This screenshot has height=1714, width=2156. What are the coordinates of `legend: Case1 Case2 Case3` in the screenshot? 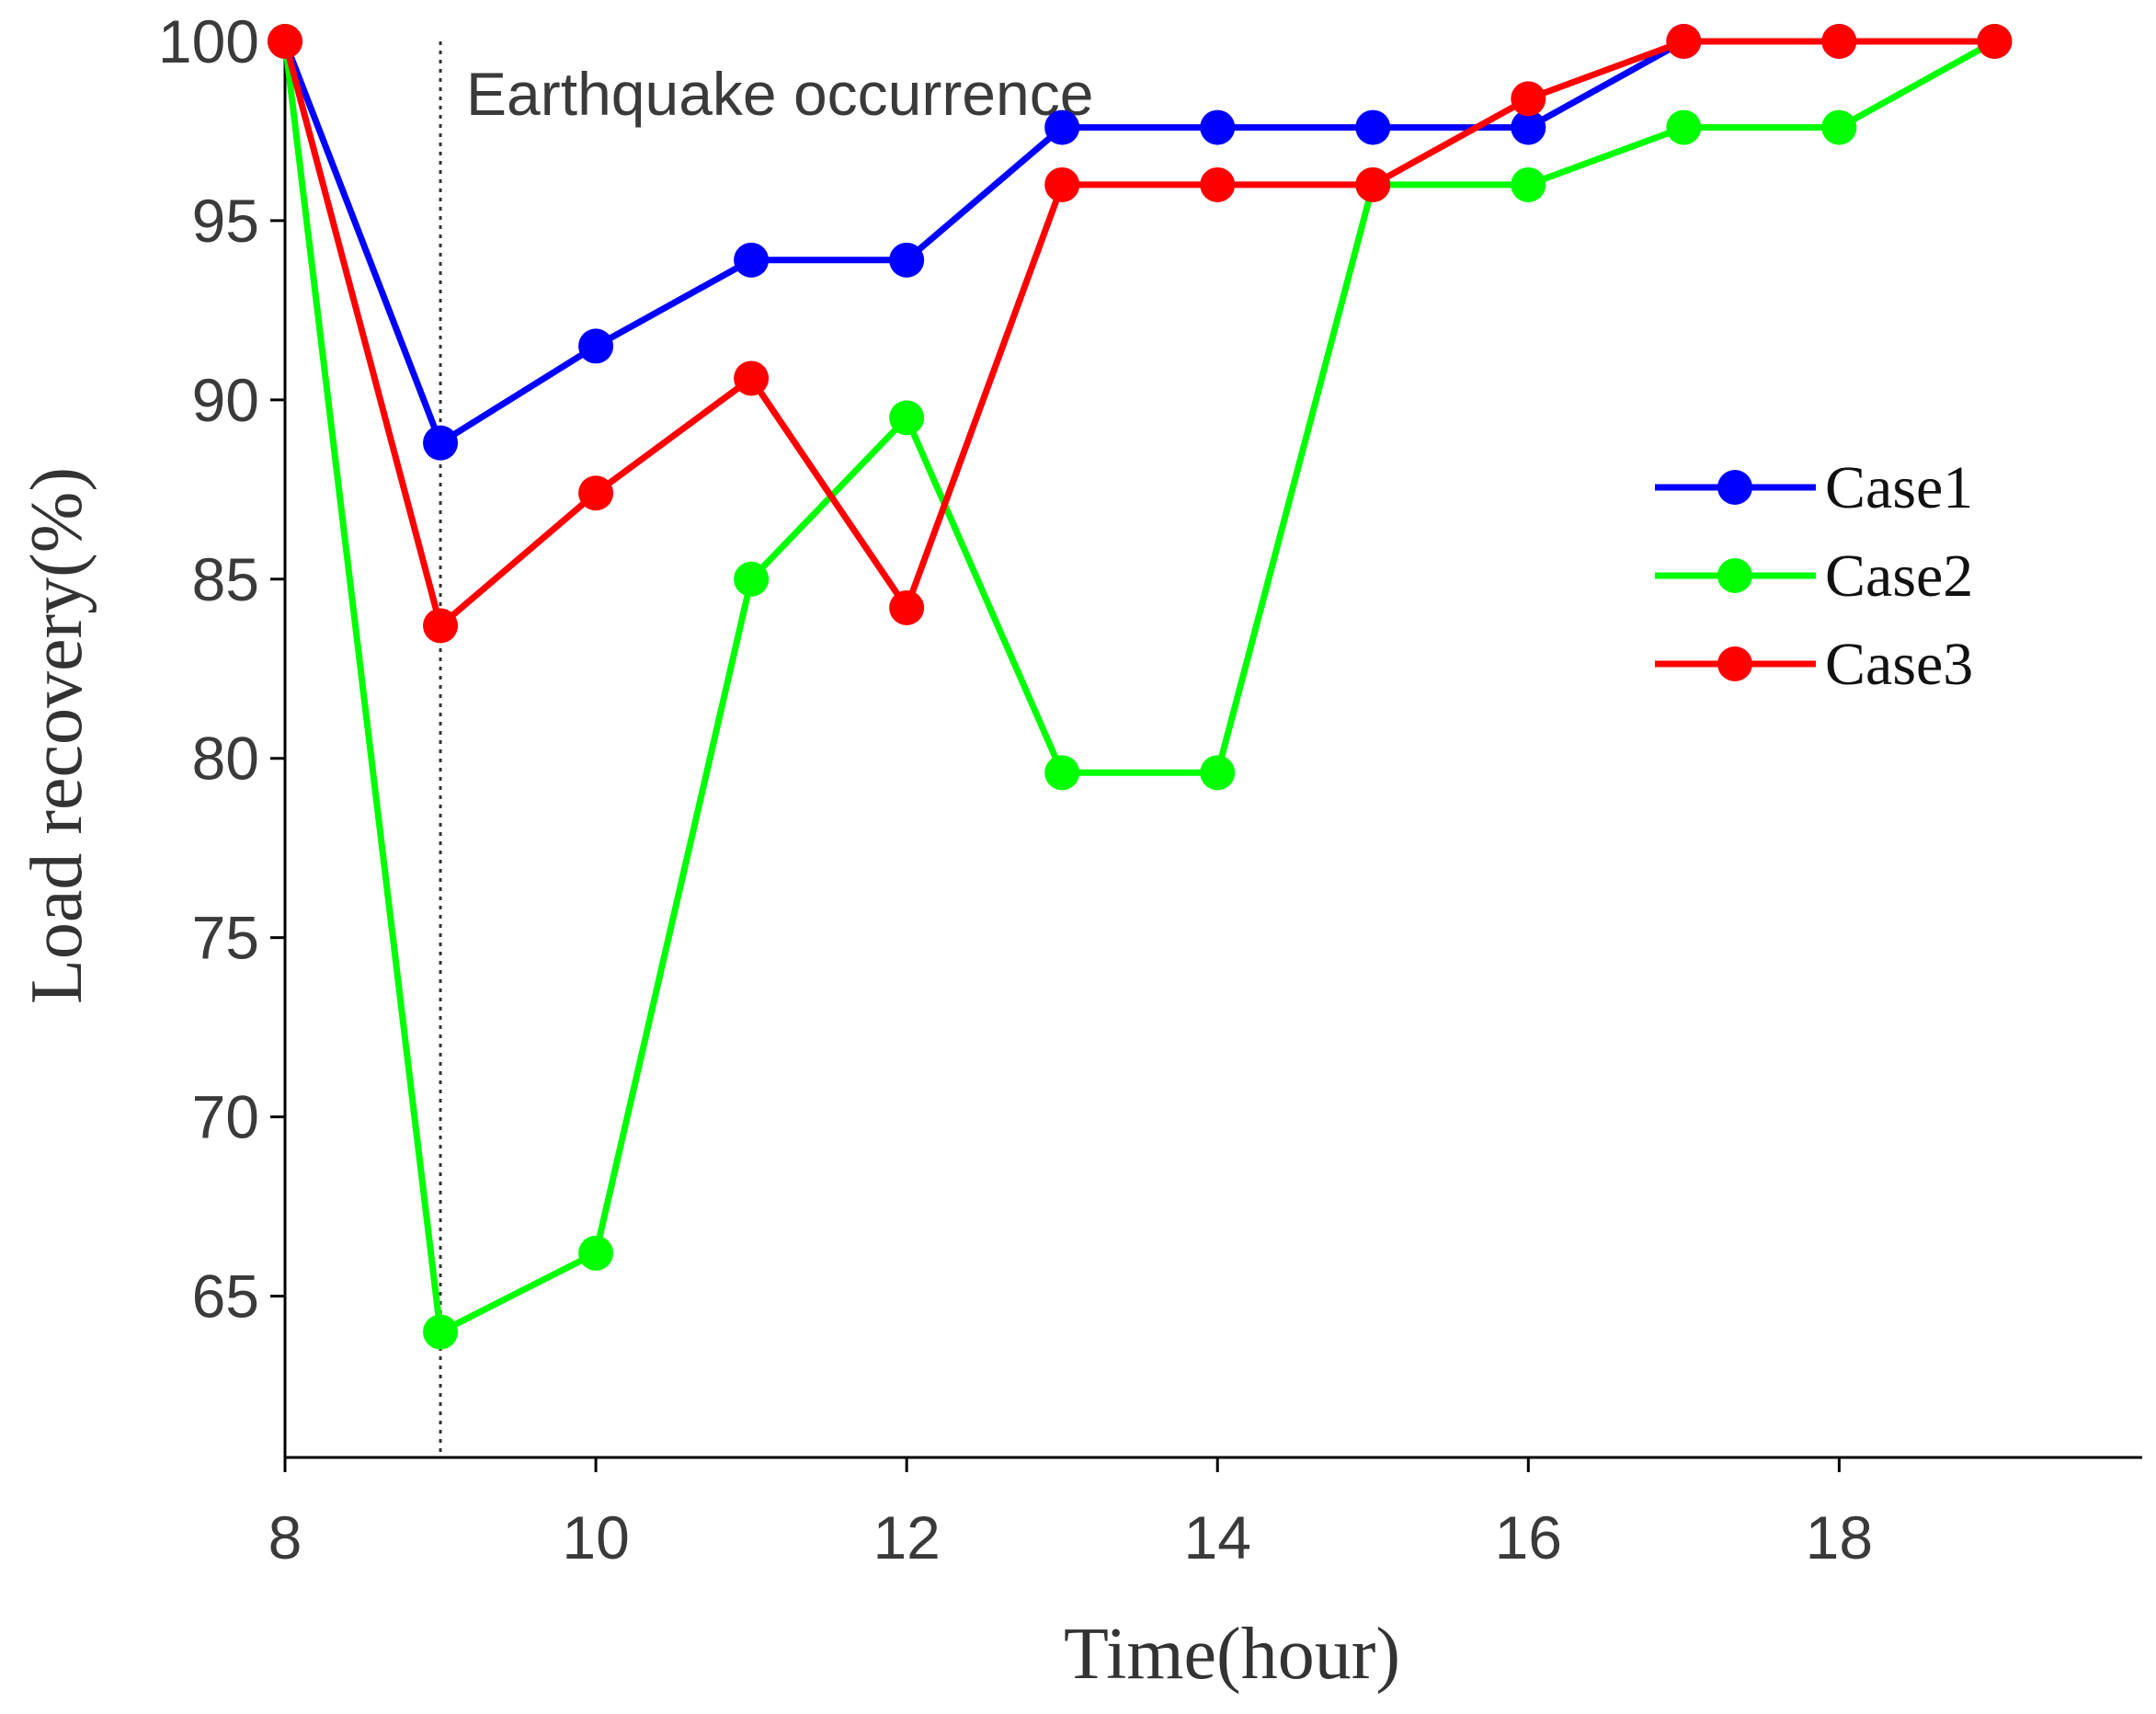 It's located at (1814, 576).